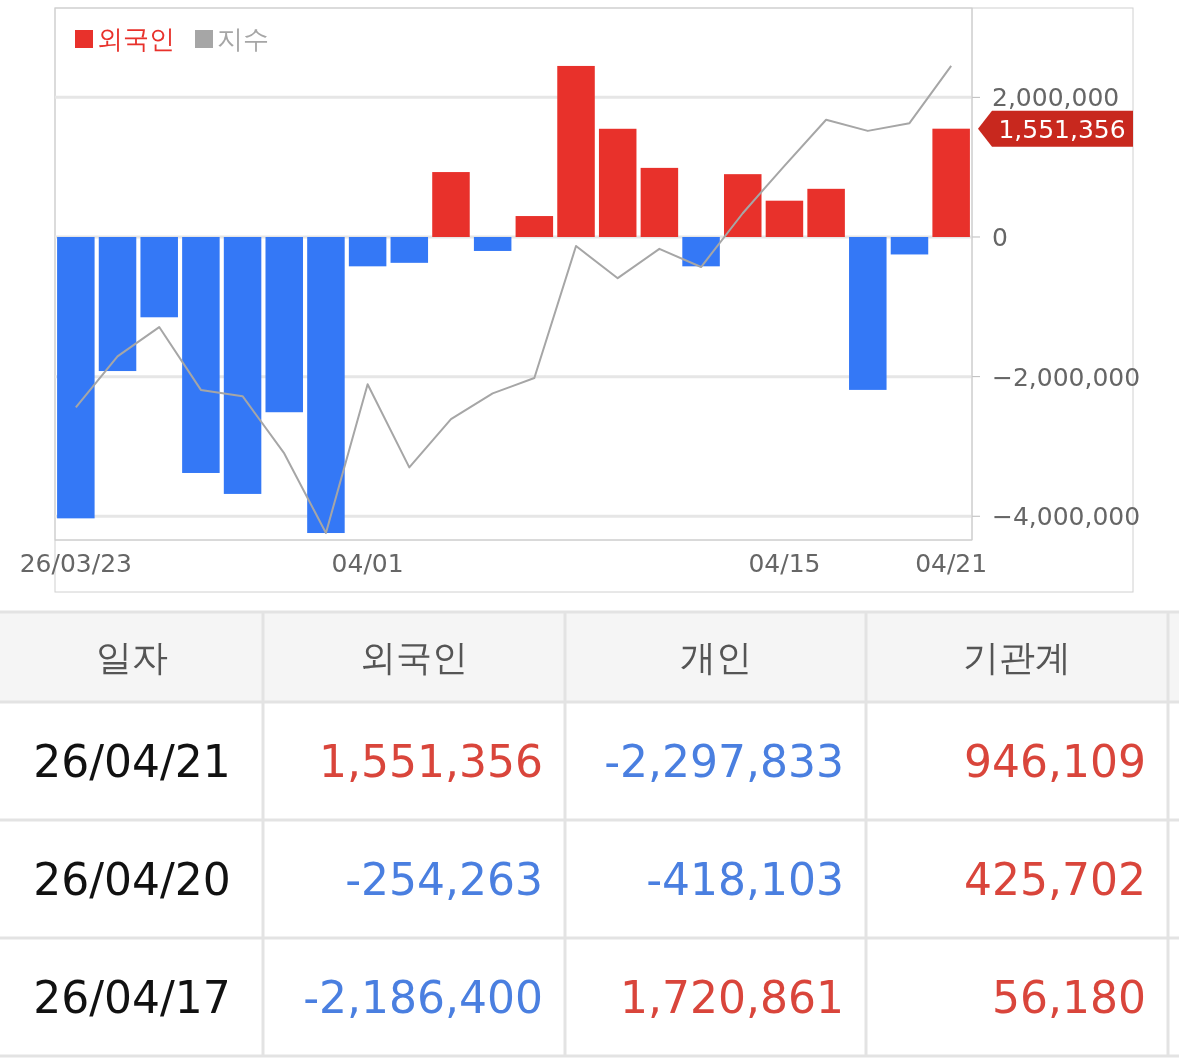 The image size is (1179, 1060). Describe the element at coordinates (1062, 129) in the screenshot. I see `annotation: 1,551,356` at that location.